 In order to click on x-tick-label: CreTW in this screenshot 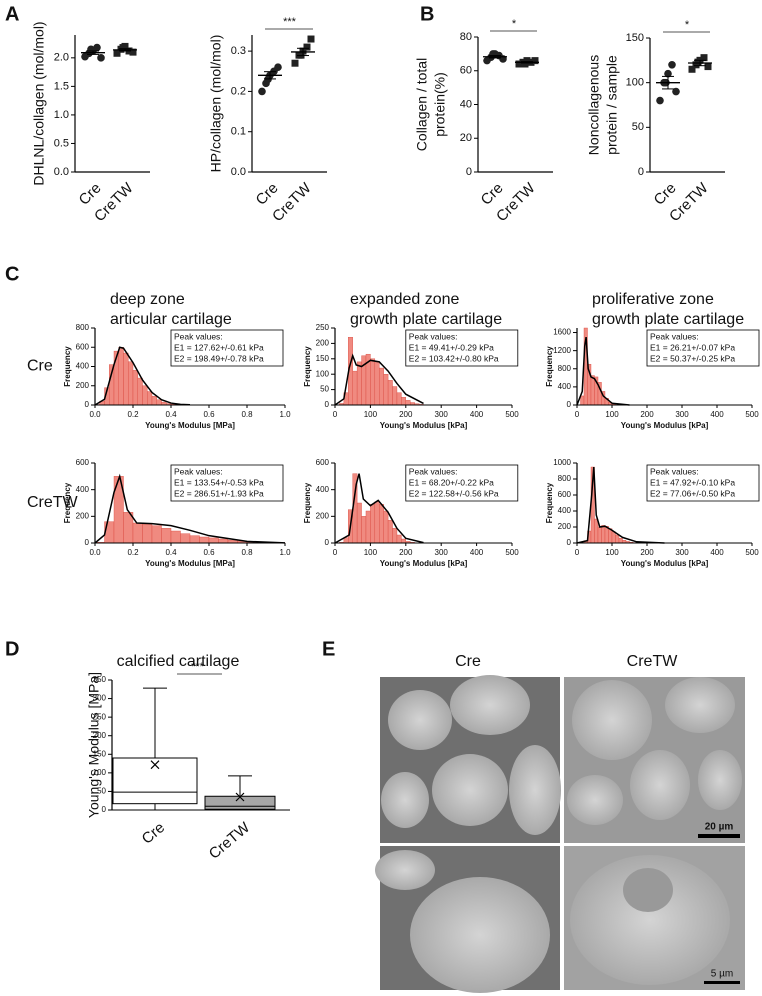, I will do `click(230, 841)`.